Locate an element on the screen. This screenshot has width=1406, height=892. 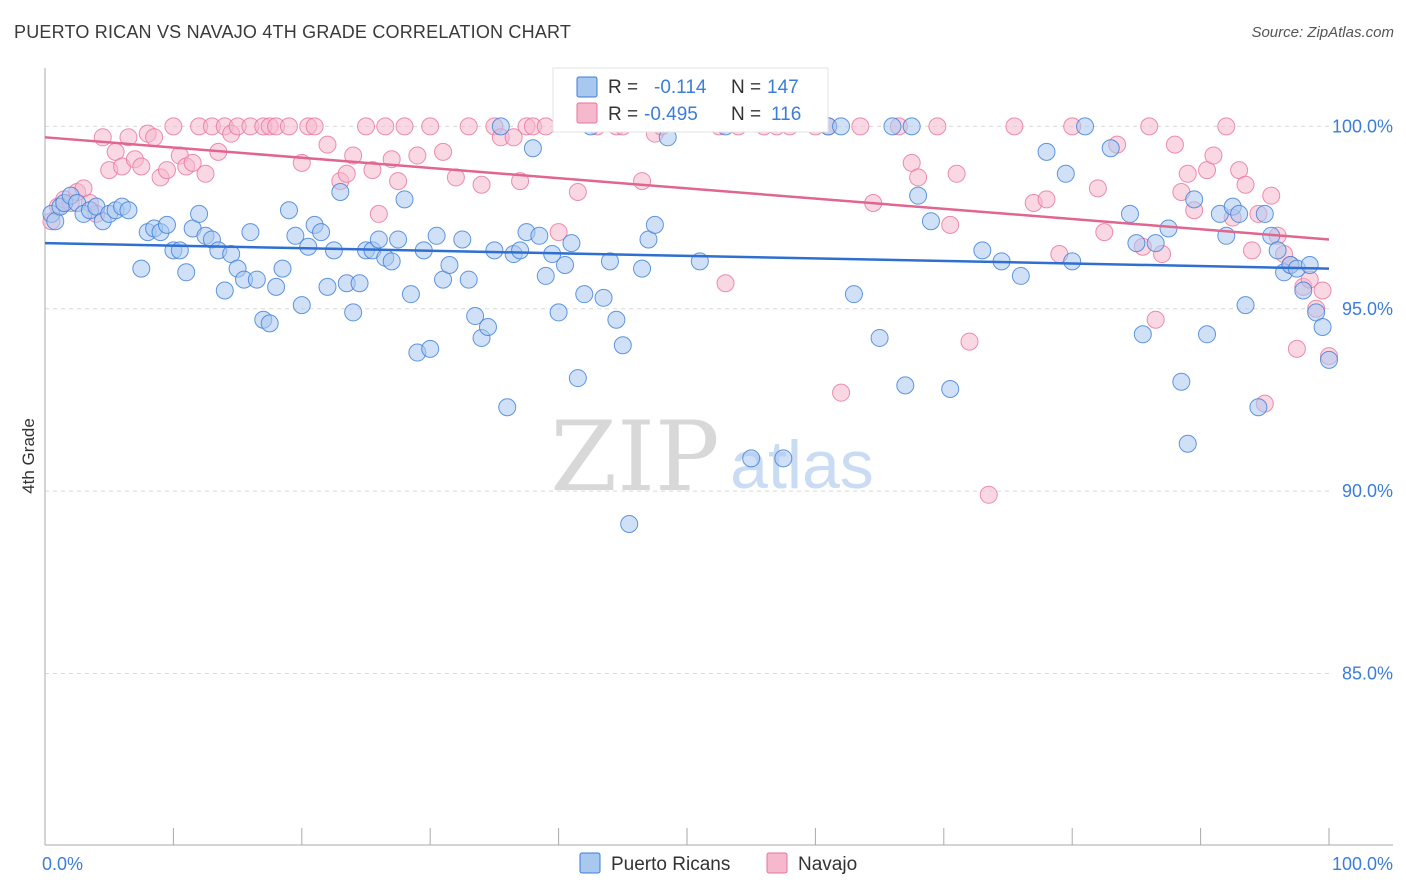
stat-n-label-pink: N = is located at coordinates (746, 114).